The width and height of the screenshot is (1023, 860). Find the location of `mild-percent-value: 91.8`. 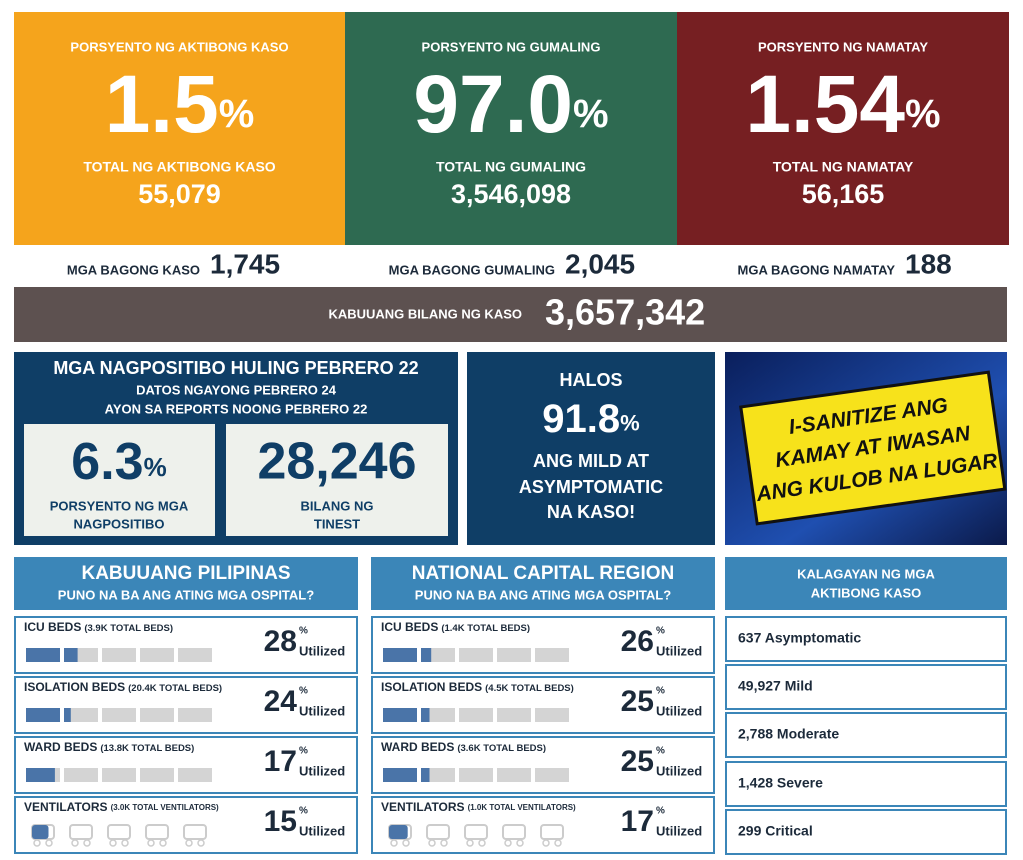

mild-percent-value: 91.8 is located at coordinates (581, 419).